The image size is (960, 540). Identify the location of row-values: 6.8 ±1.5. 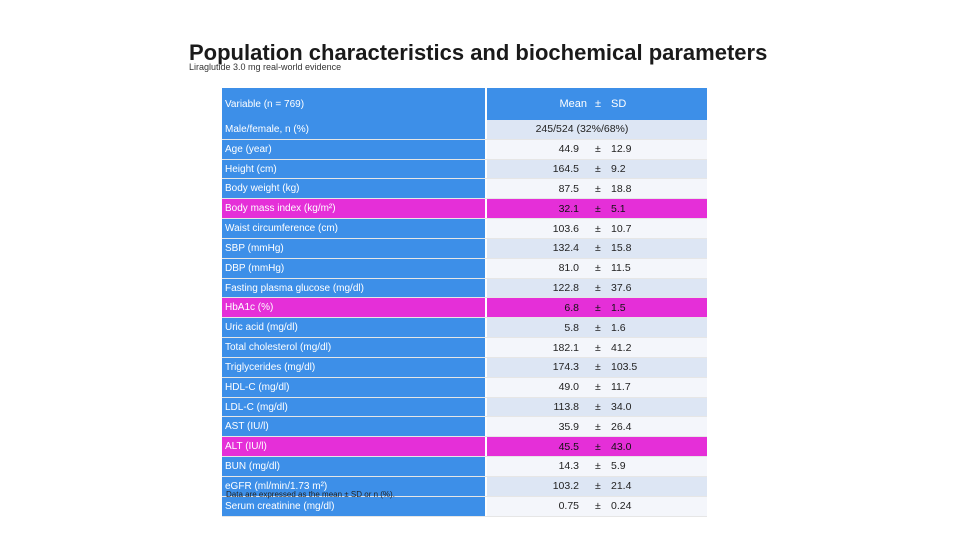
(597, 308).